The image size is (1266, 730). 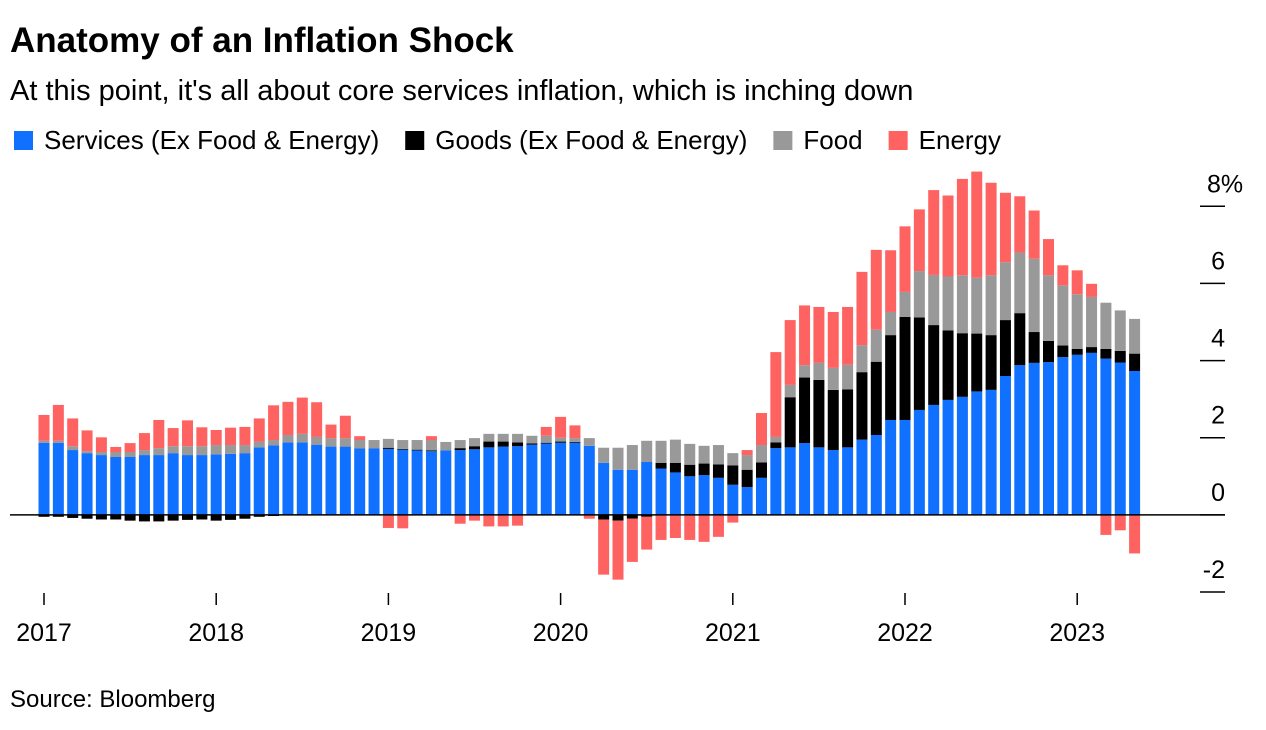 What do you see at coordinates (905, 633) in the screenshot?
I see `x-tick-label: 2022` at bounding box center [905, 633].